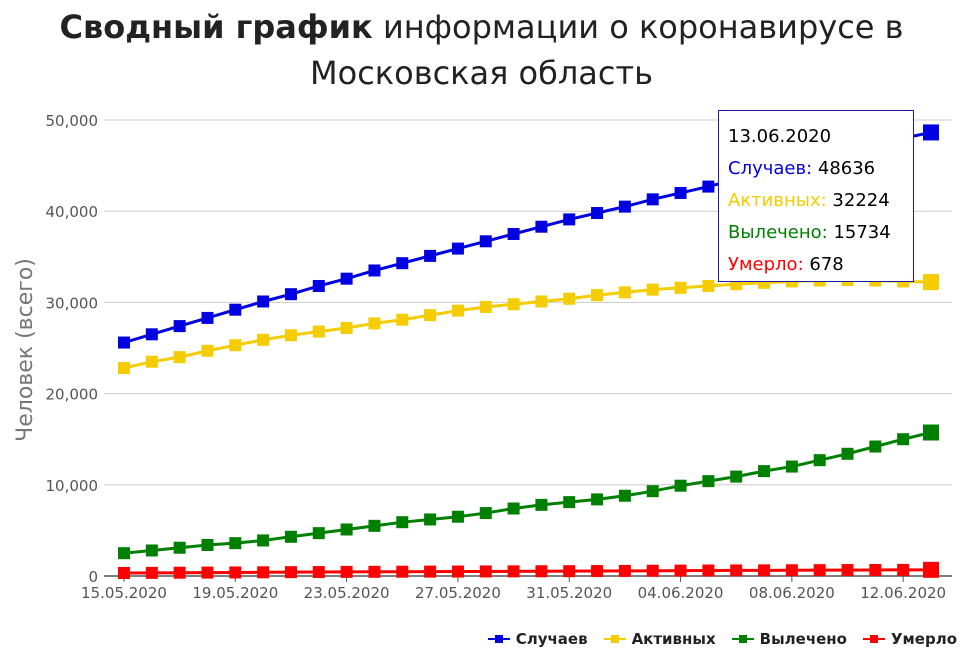  What do you see at coordinates (659, 639) in the screenshot?
I see `legend-item-active: Активных` at bounding box center [659, 639].